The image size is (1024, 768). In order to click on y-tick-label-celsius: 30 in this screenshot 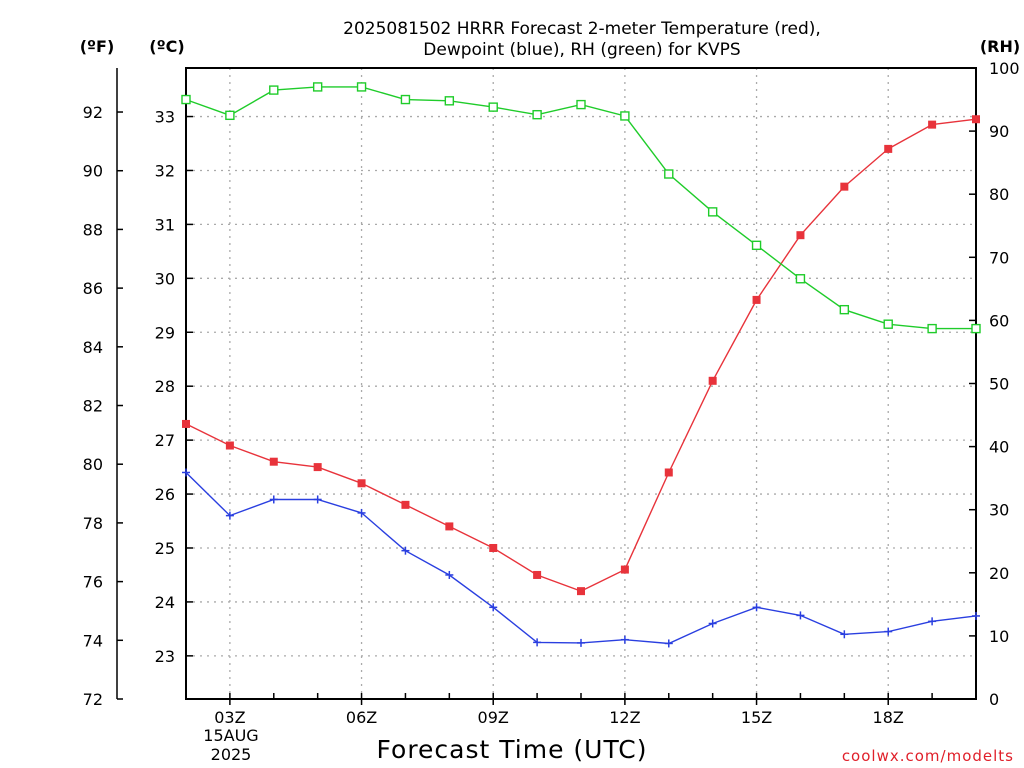, I will do `click(165, 278)`.